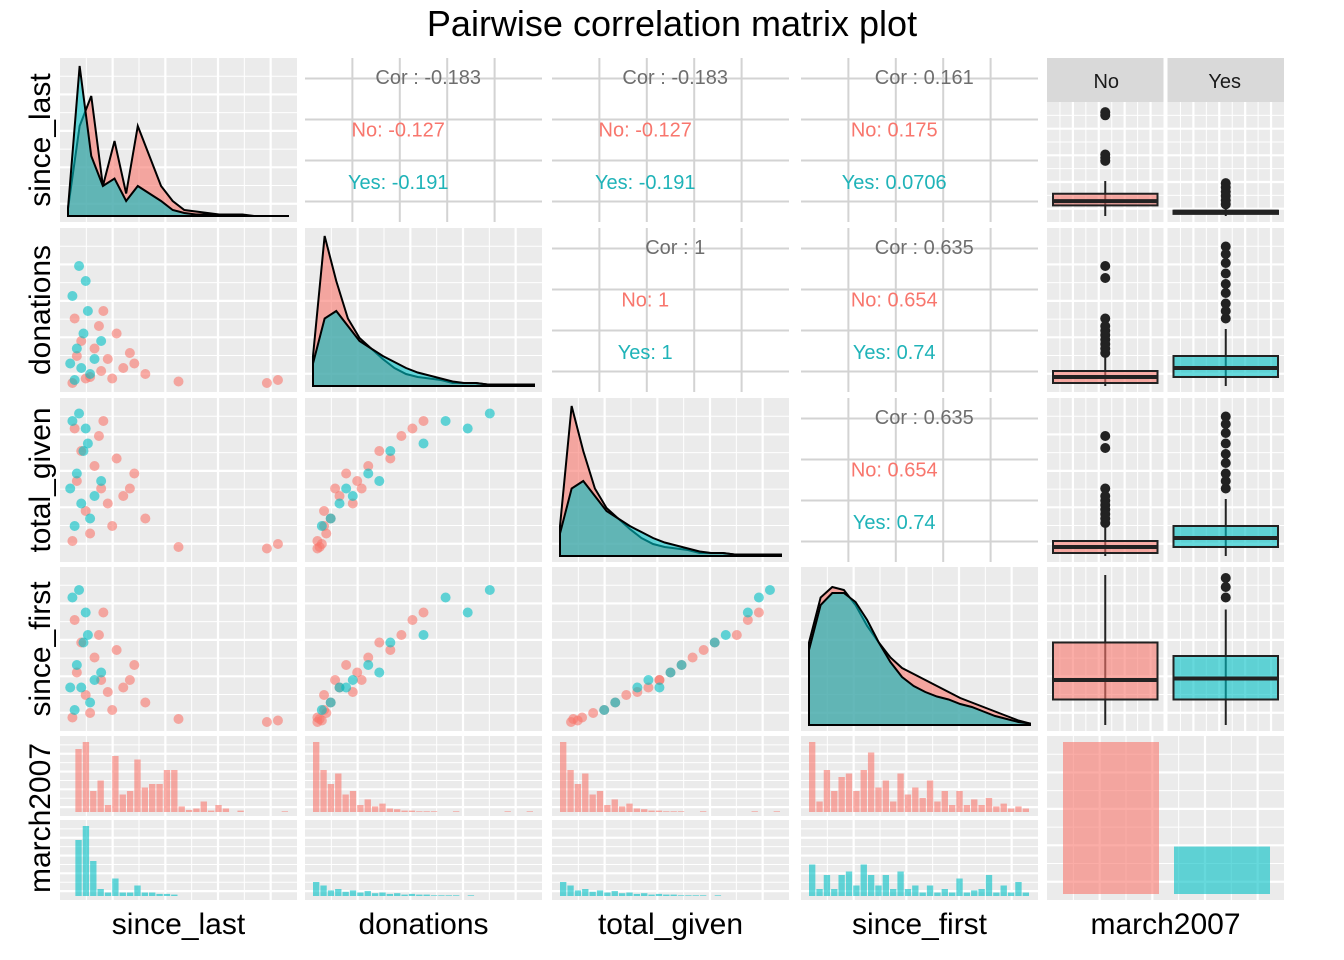 The image size is (1344, 960). Describe the element at coordinates (672, 23) in the screenshot. I see `chart-title: Pairwise correlation matrix plot` at that location.